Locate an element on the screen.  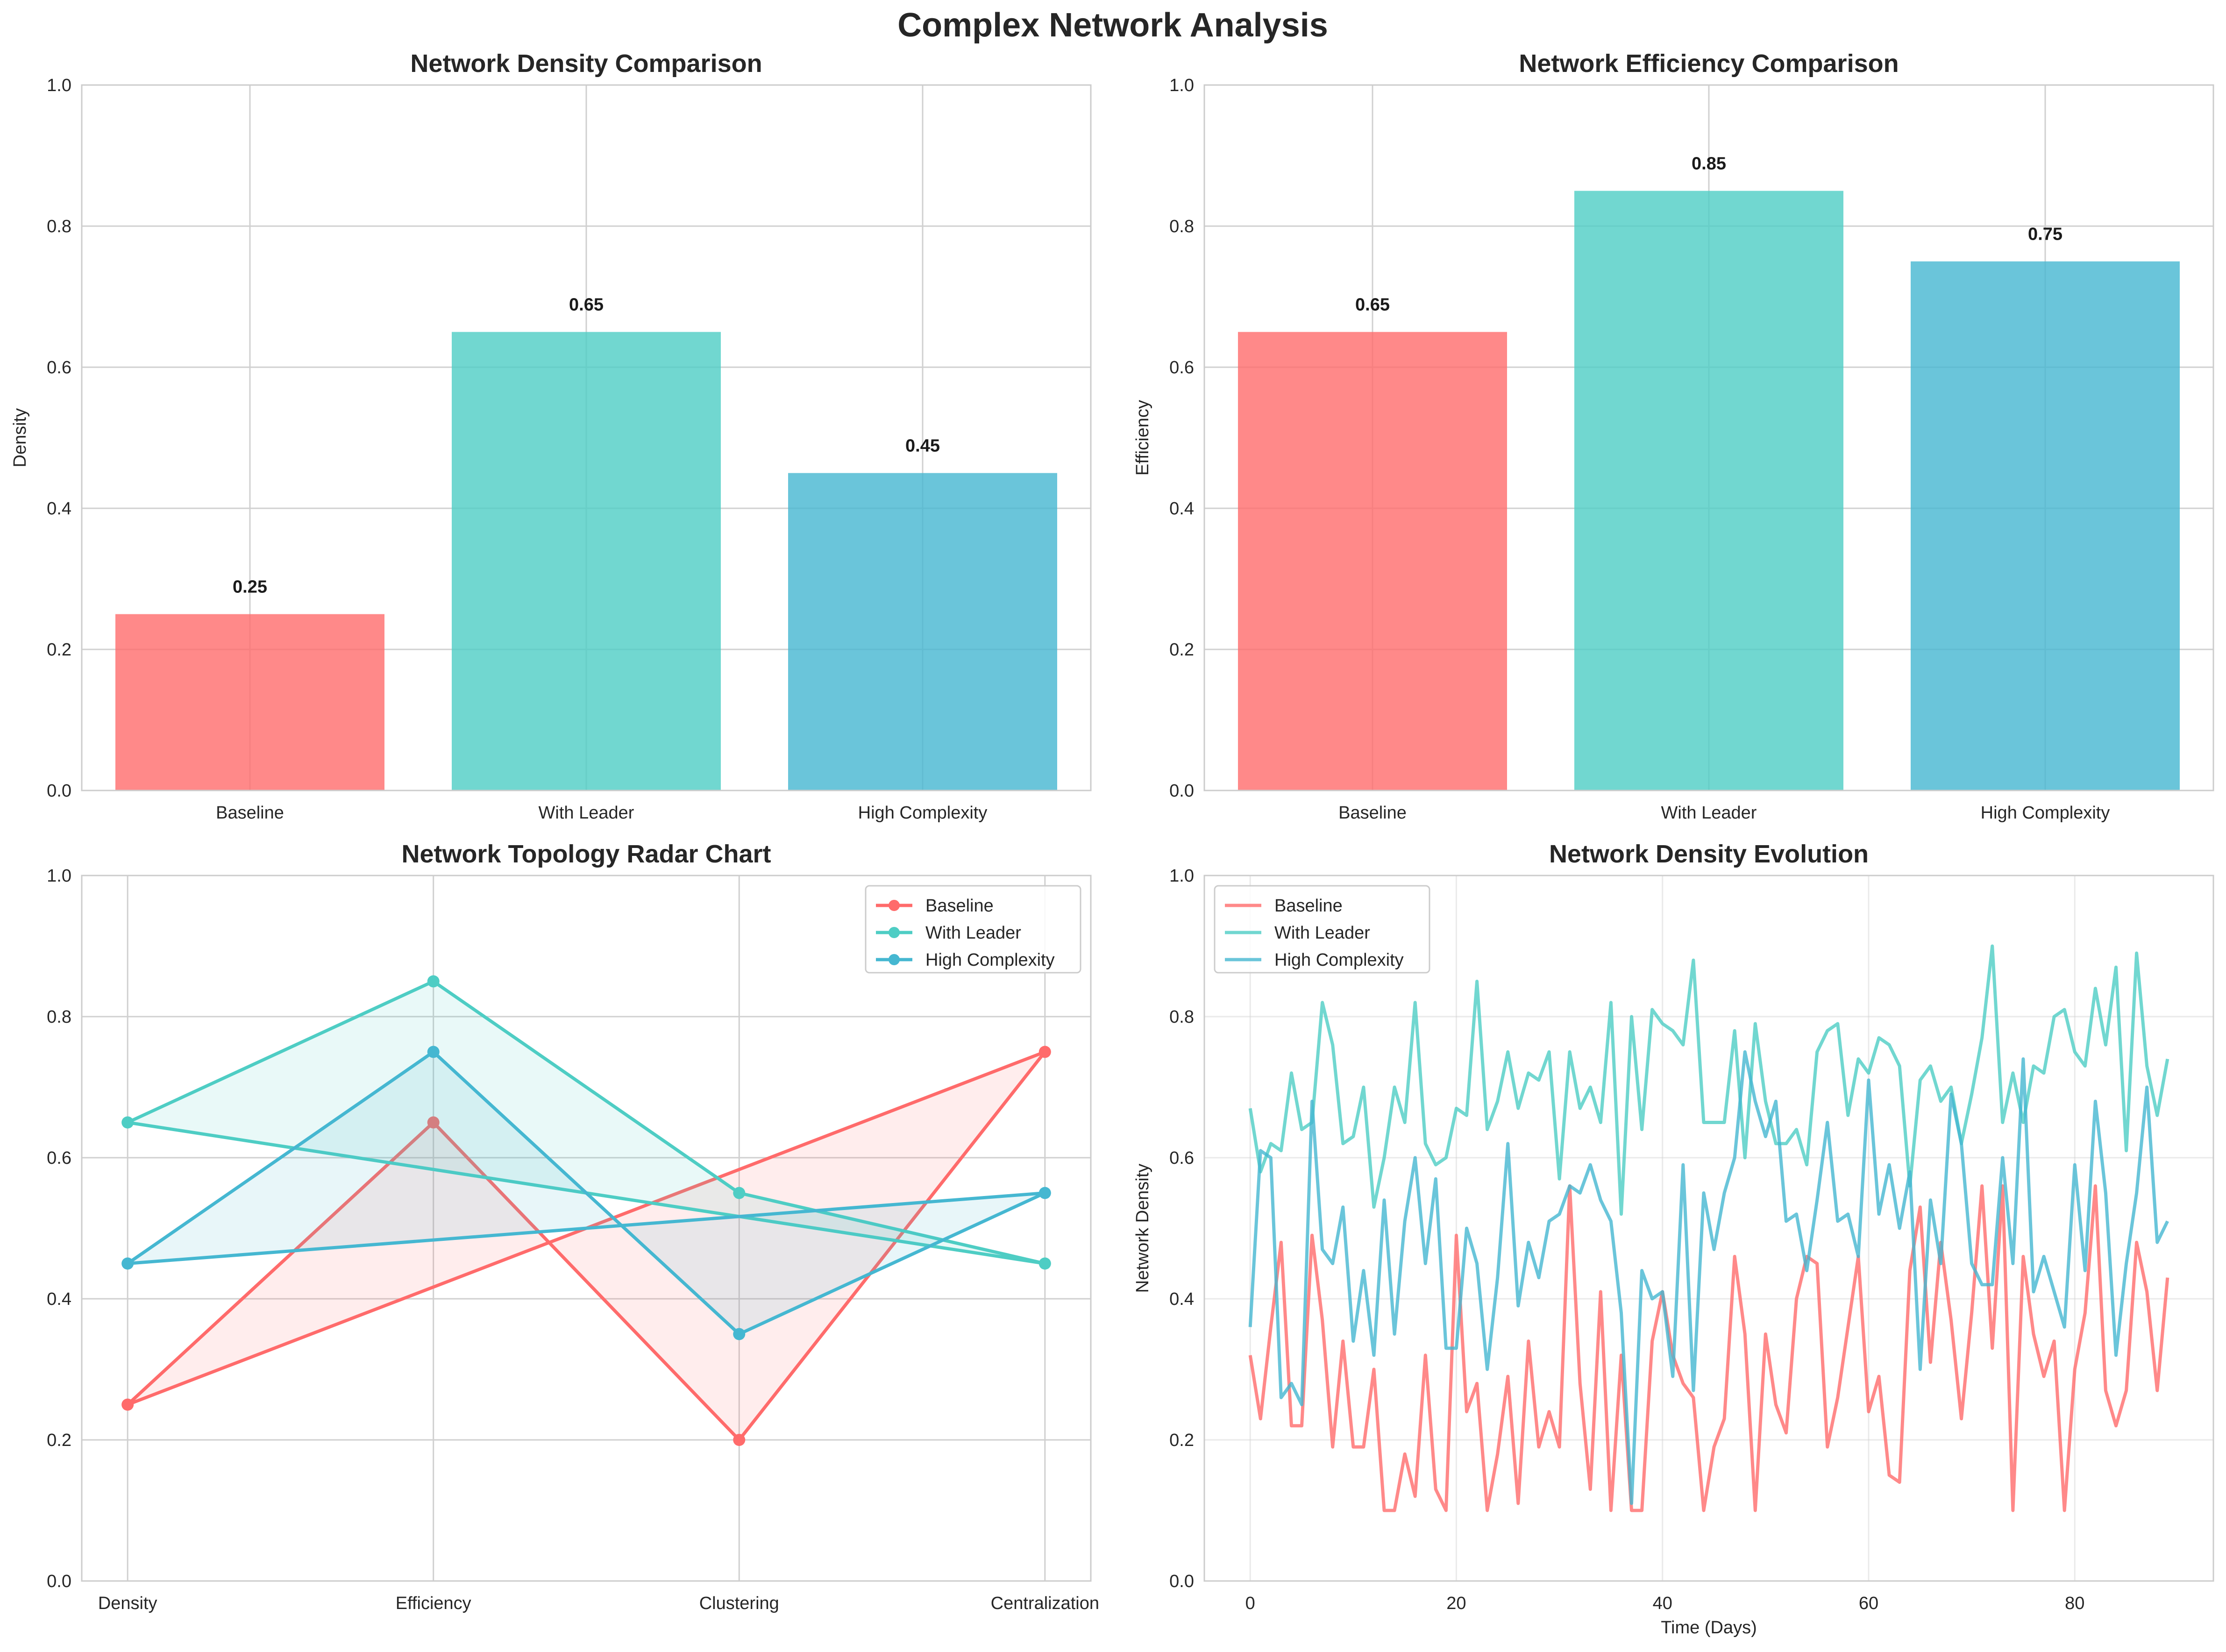
x-tick-label: Centralization is located at coordinates (1045, 1603).